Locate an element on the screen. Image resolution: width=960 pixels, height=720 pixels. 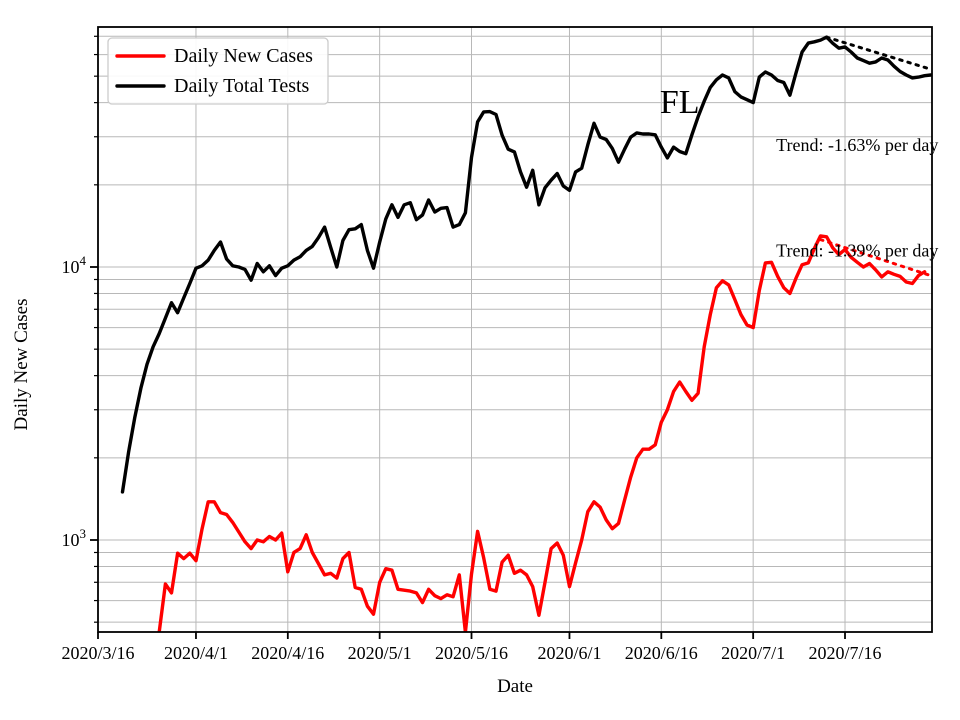
x-axis-label: Date is located at coordinates (515, 686).